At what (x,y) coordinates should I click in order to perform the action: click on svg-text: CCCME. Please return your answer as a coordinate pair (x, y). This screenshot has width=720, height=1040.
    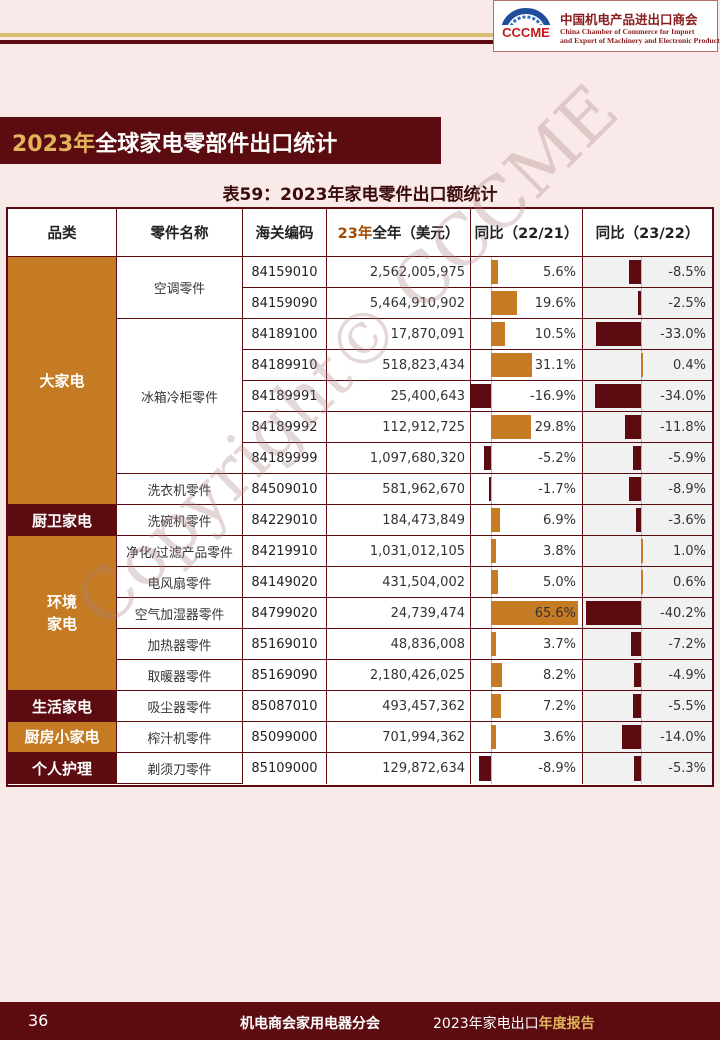
    Looking at the image, I should click on (526, 32).